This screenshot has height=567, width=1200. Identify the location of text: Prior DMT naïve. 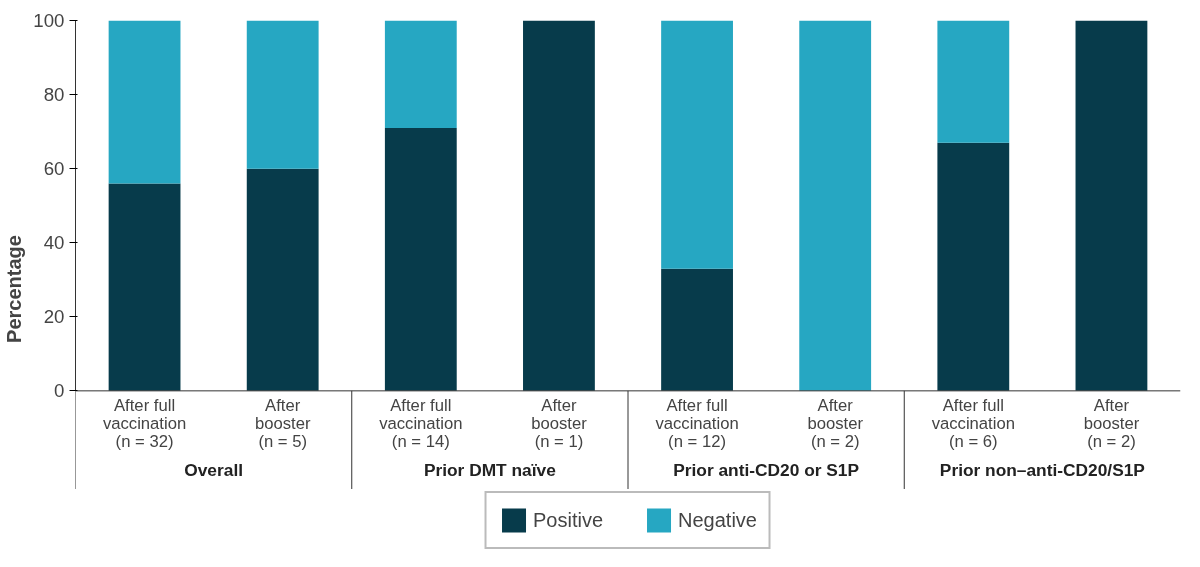
(490, 470).